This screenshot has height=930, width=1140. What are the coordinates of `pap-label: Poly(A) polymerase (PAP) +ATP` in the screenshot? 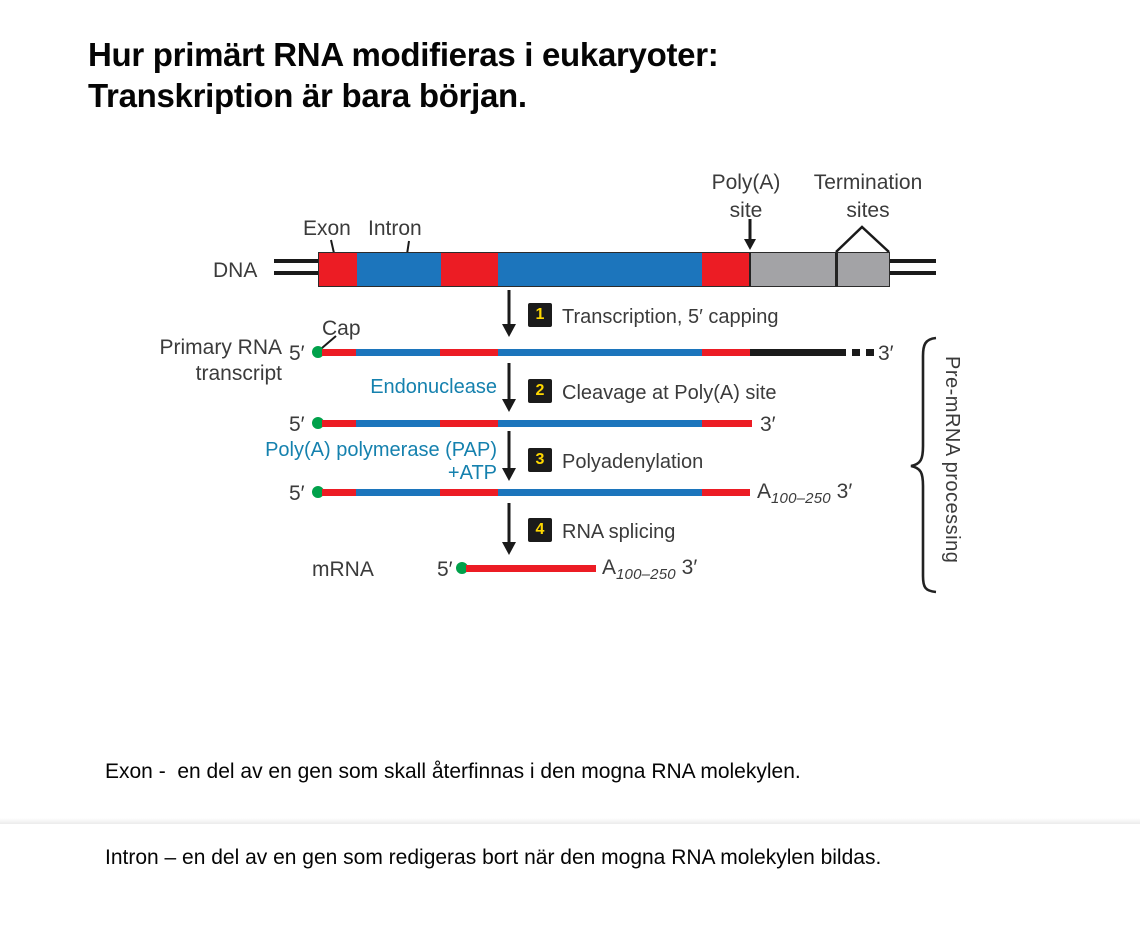 It's located at (362, 462).